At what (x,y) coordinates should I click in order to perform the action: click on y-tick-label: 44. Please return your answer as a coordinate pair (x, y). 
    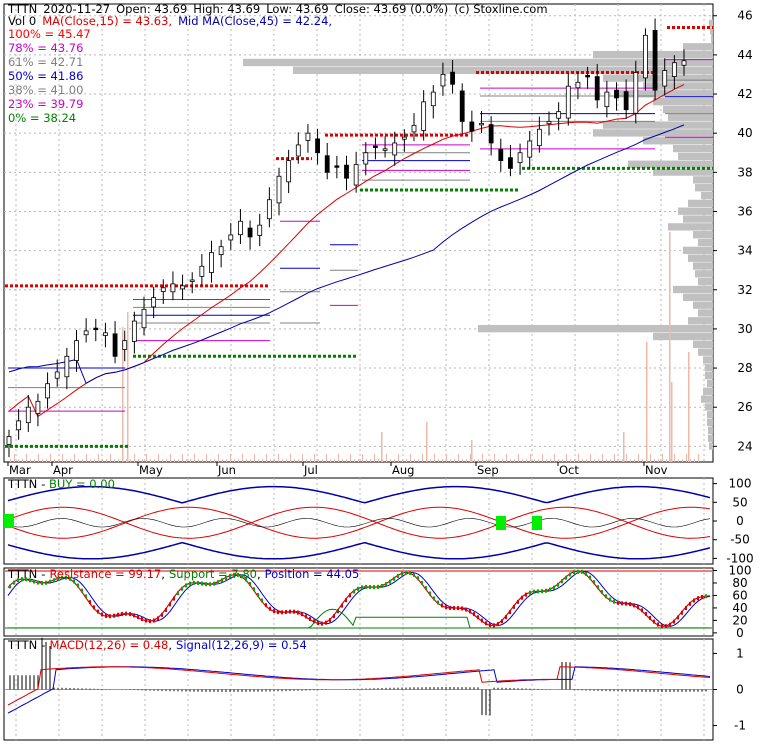
    Looking at the image, I should click on (744, 55).